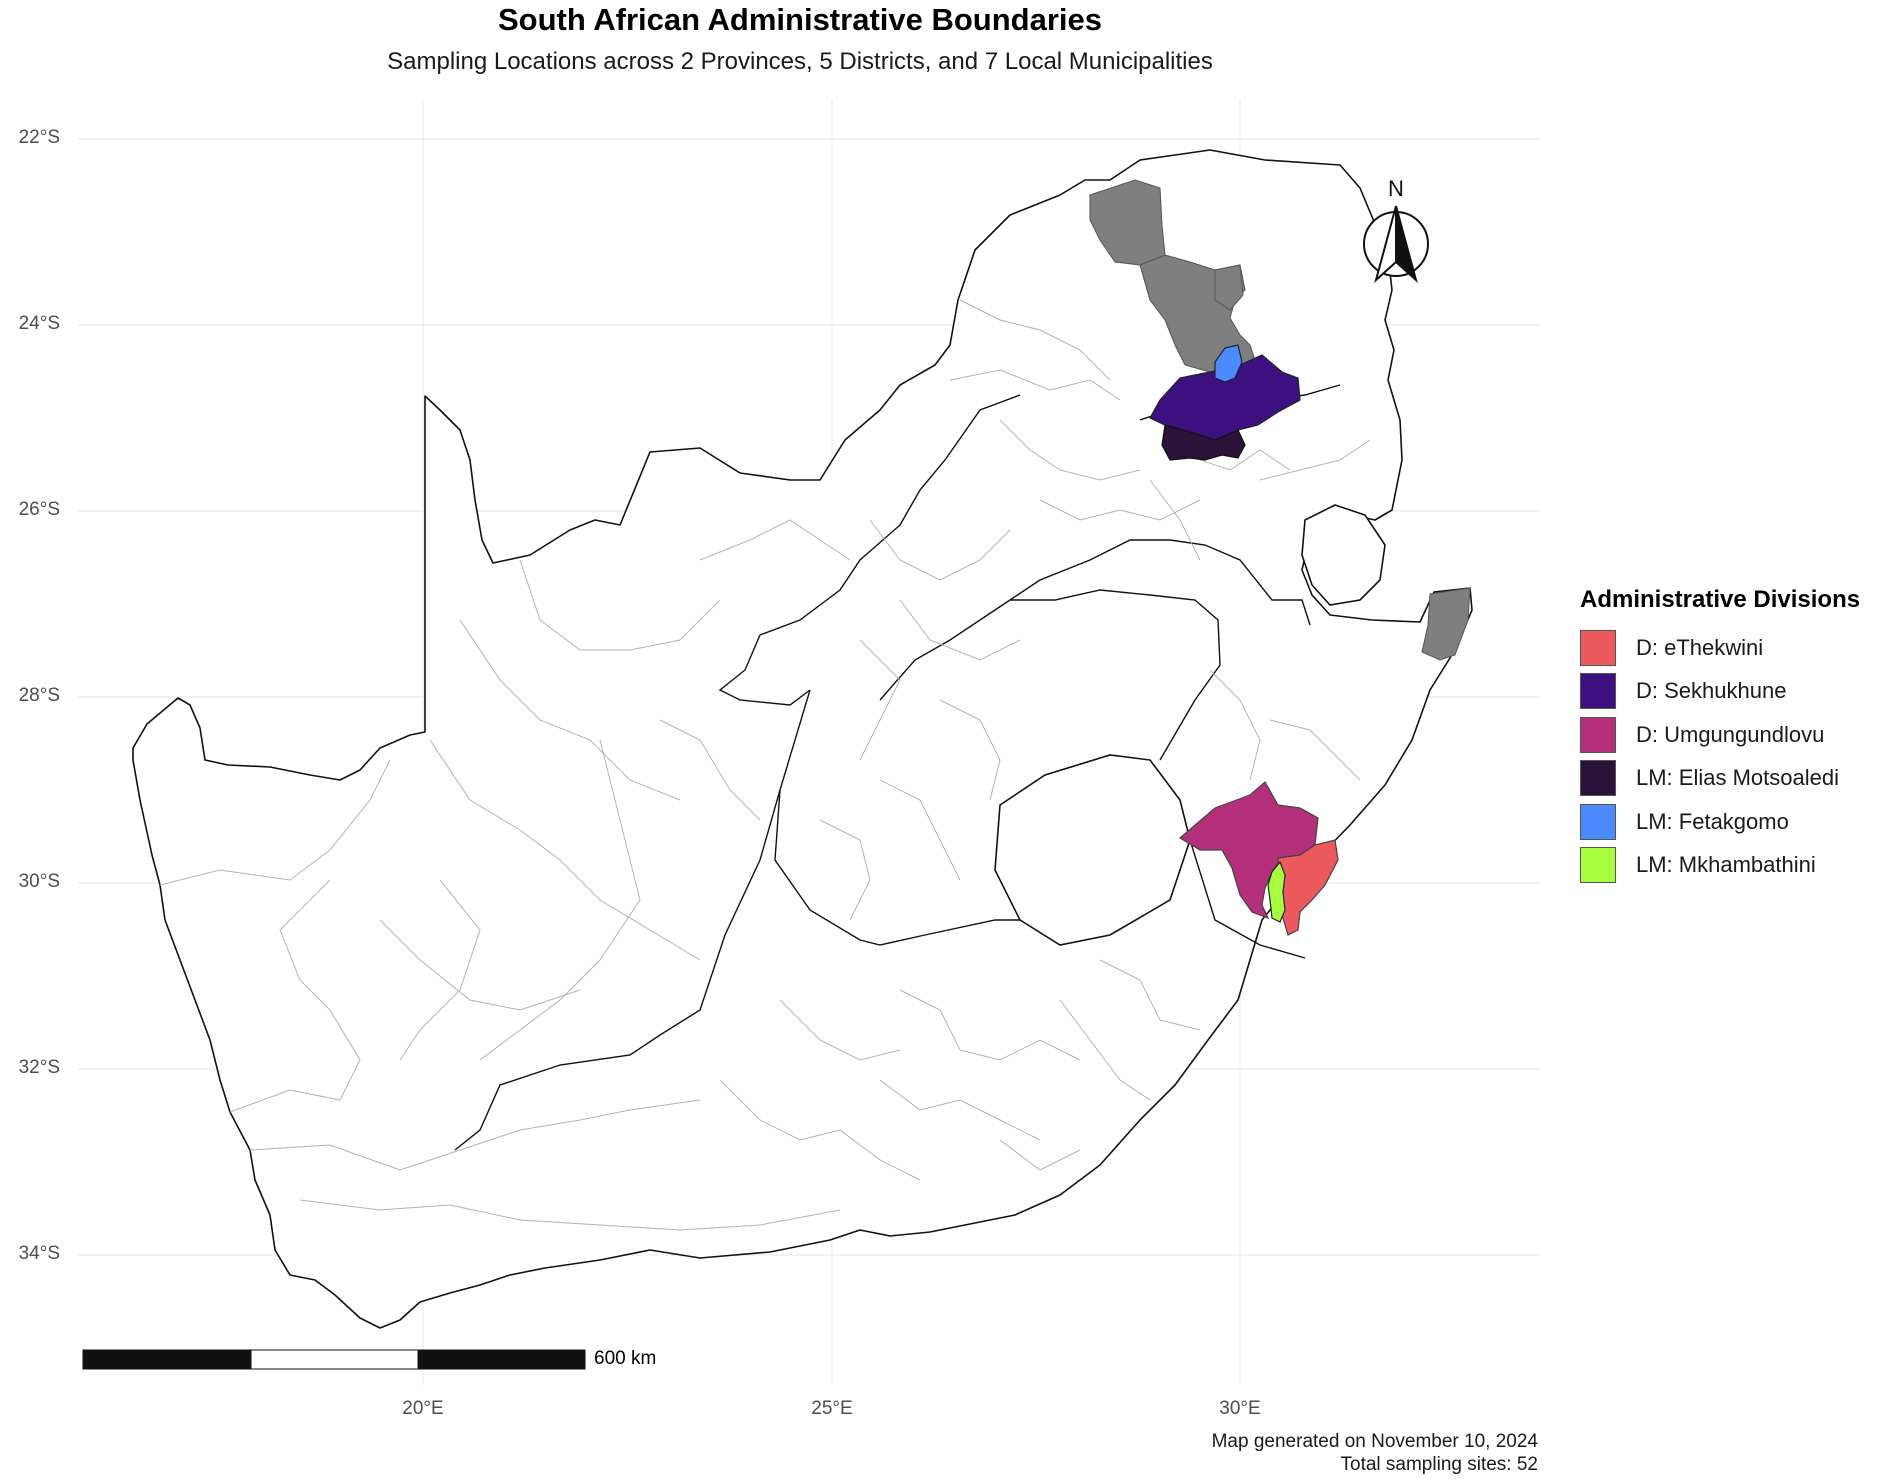 The width and height of the screenshot is (1902, 1479). I want to click on caption-line: Map generated on November 10, 2024, so click(1374, 1441).